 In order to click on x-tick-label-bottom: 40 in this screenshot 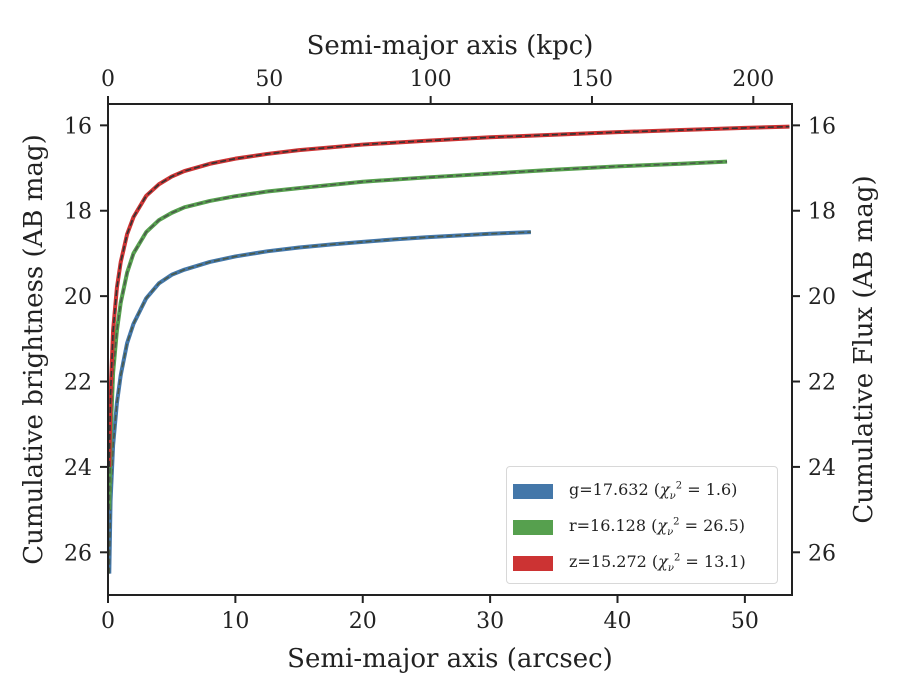, I will do `click(617, 621)`.